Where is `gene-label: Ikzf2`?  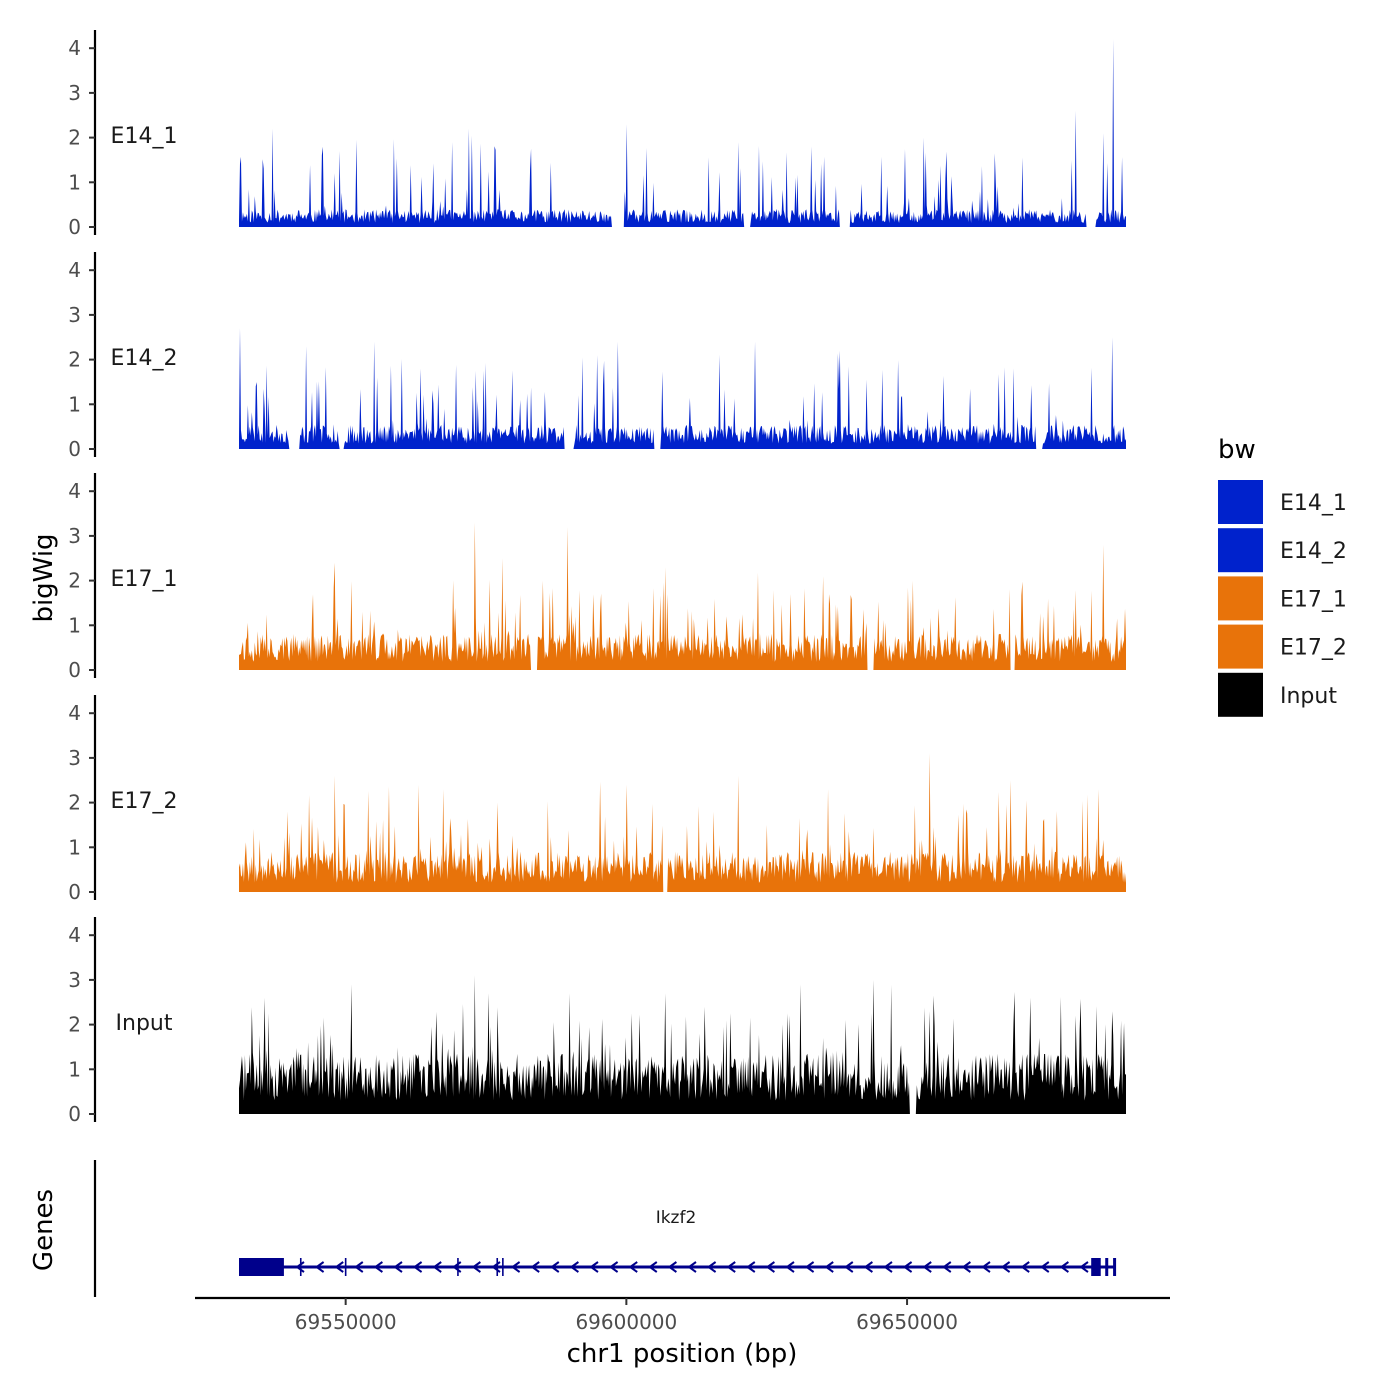 gene-label: Ikzf2 is located at coordinates (676, 1218).